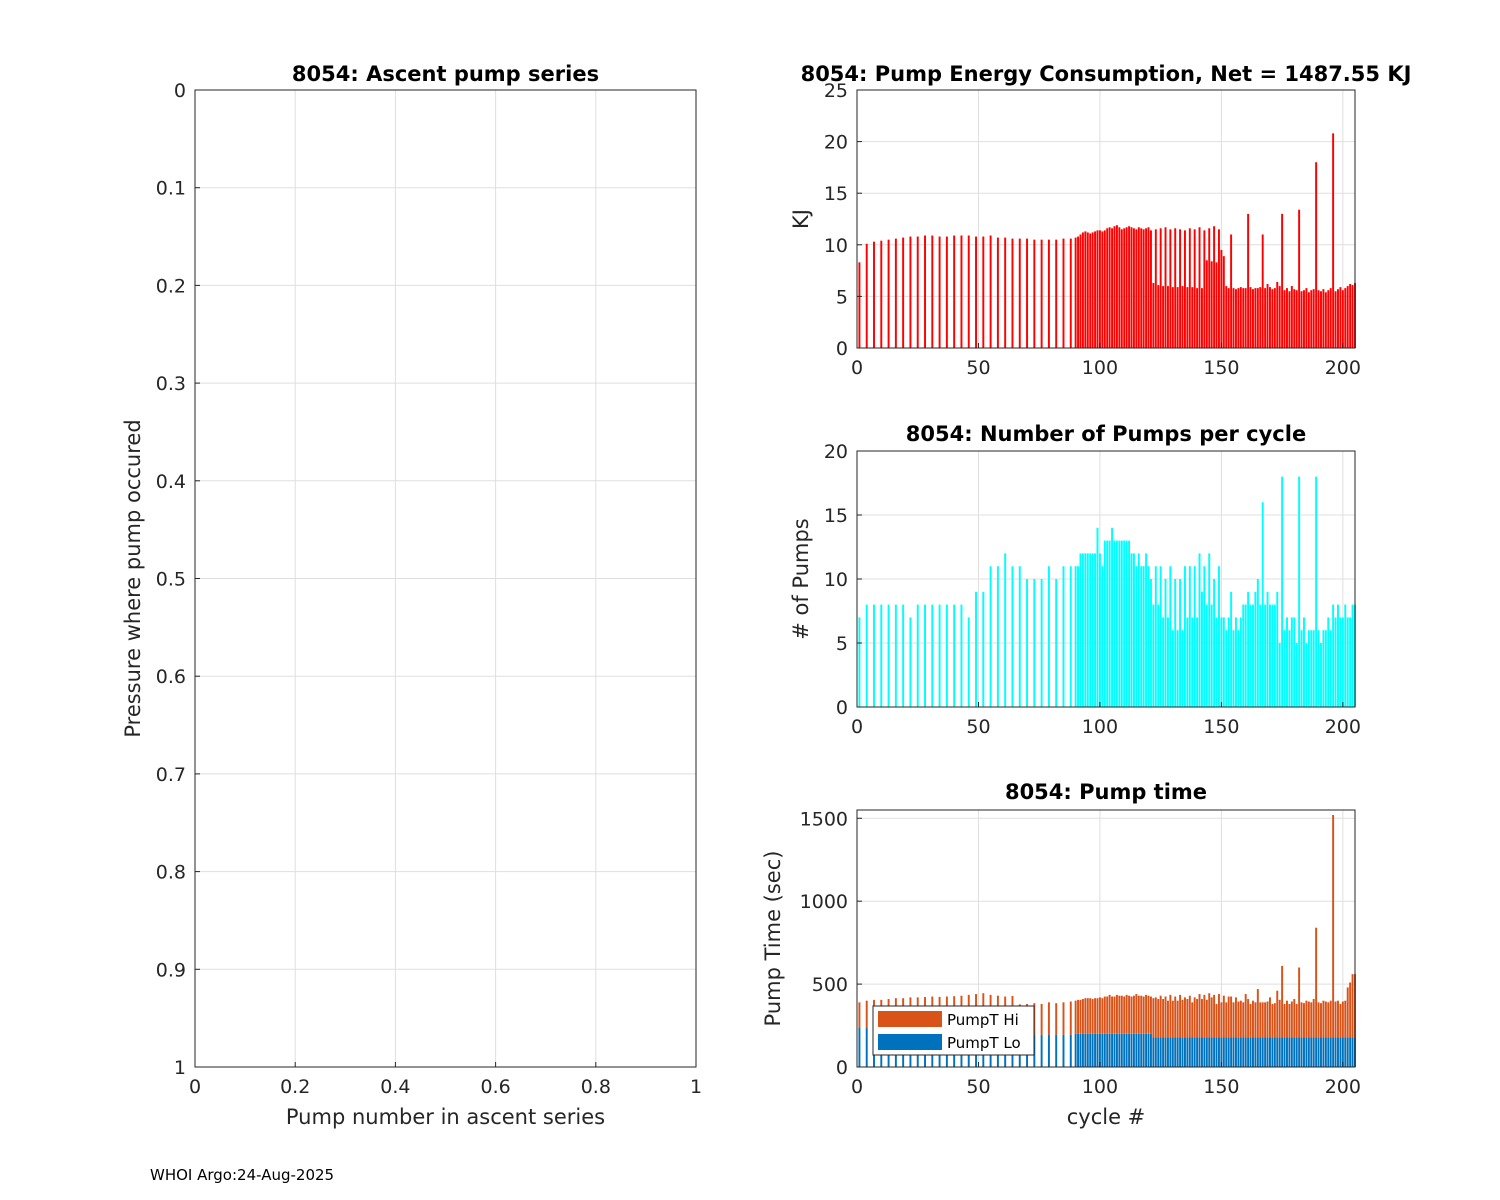  What do you see at coordinates (836, 194) in the screenshot?
I see `y-tick-label: 15` at bounding box center [836, 194].